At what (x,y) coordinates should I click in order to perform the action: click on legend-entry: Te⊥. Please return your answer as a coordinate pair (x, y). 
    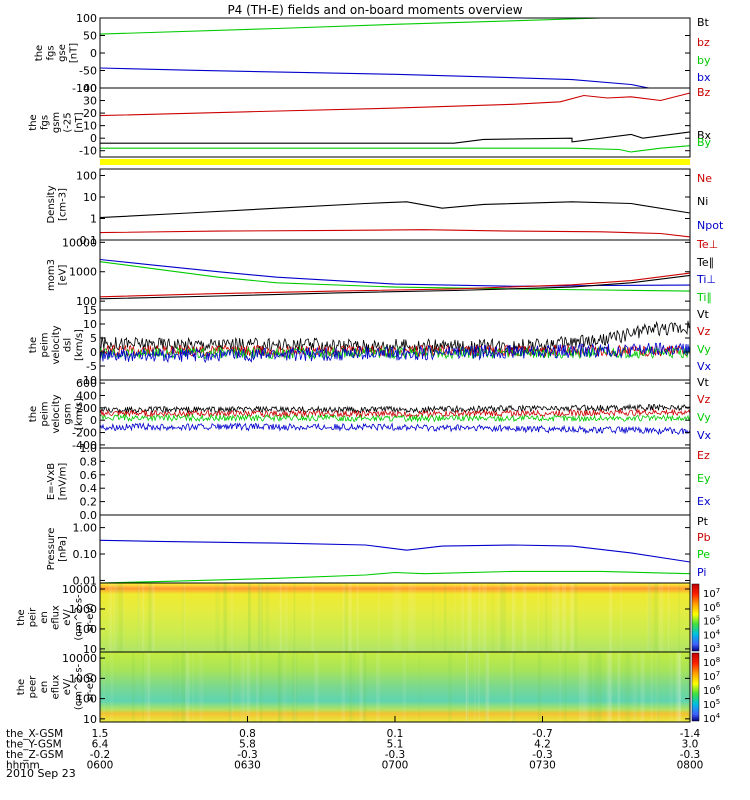
    Looking at the image, I should click on (707, 244).